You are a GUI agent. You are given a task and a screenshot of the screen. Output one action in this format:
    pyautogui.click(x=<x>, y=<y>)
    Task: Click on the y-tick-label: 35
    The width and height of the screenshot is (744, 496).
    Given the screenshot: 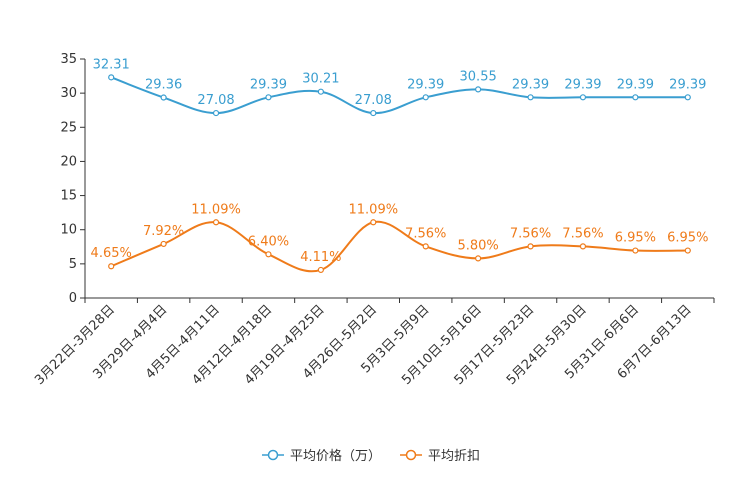 What is the action you would take?
    pyautogui.click(x=68, y=59)
    